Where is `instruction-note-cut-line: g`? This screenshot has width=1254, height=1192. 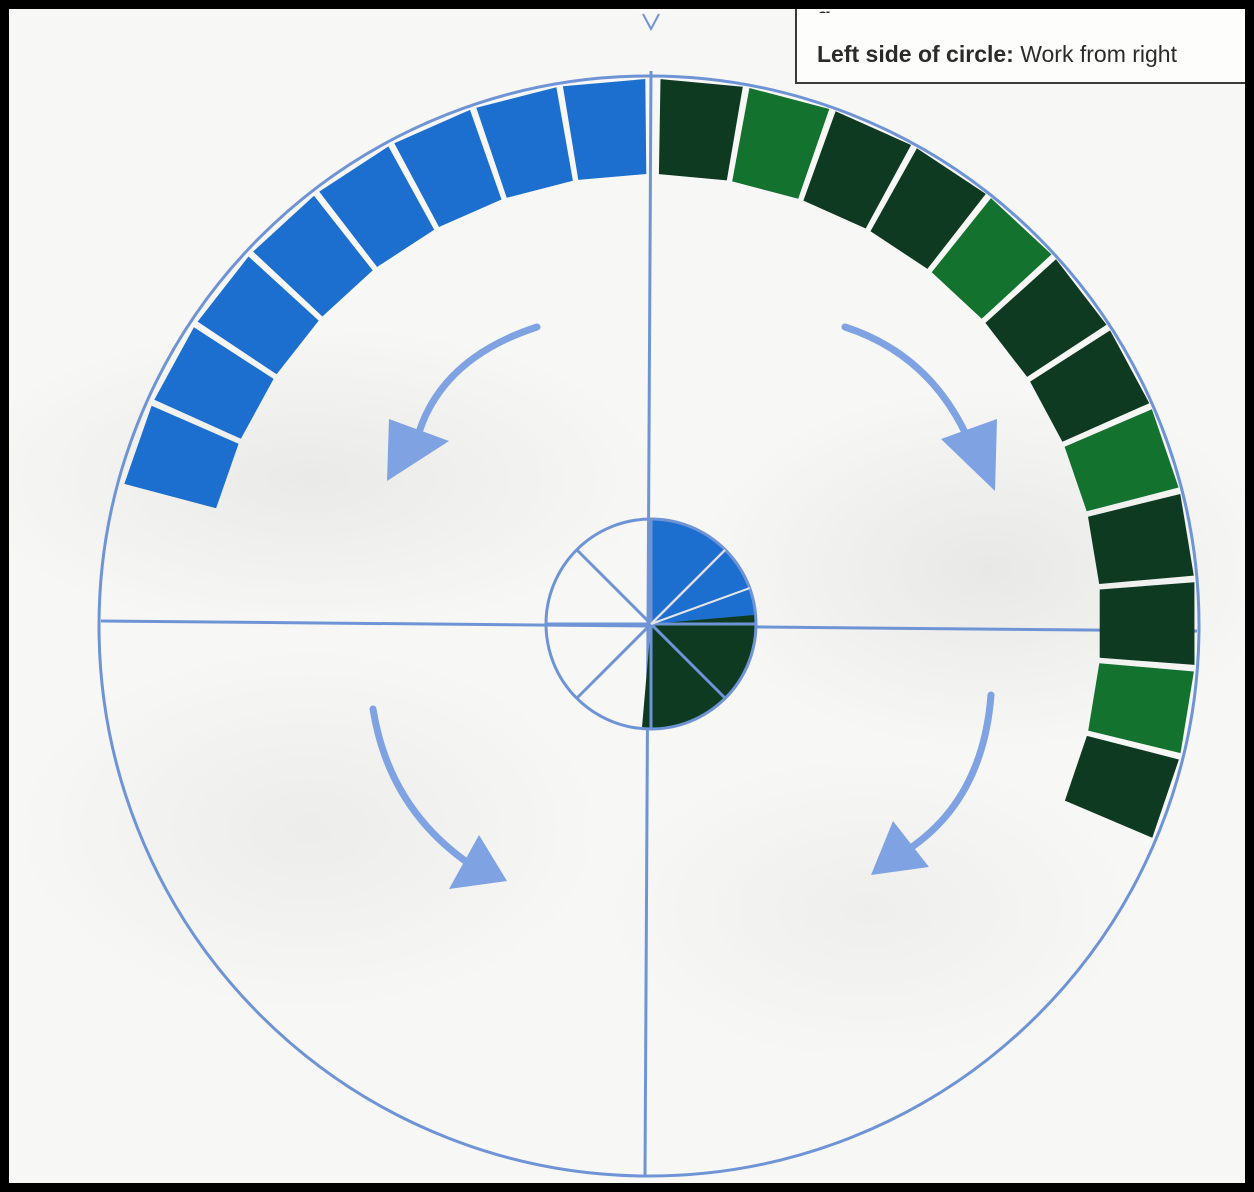 instruction-note-cut-line: g is located at coordinates (824, 11).